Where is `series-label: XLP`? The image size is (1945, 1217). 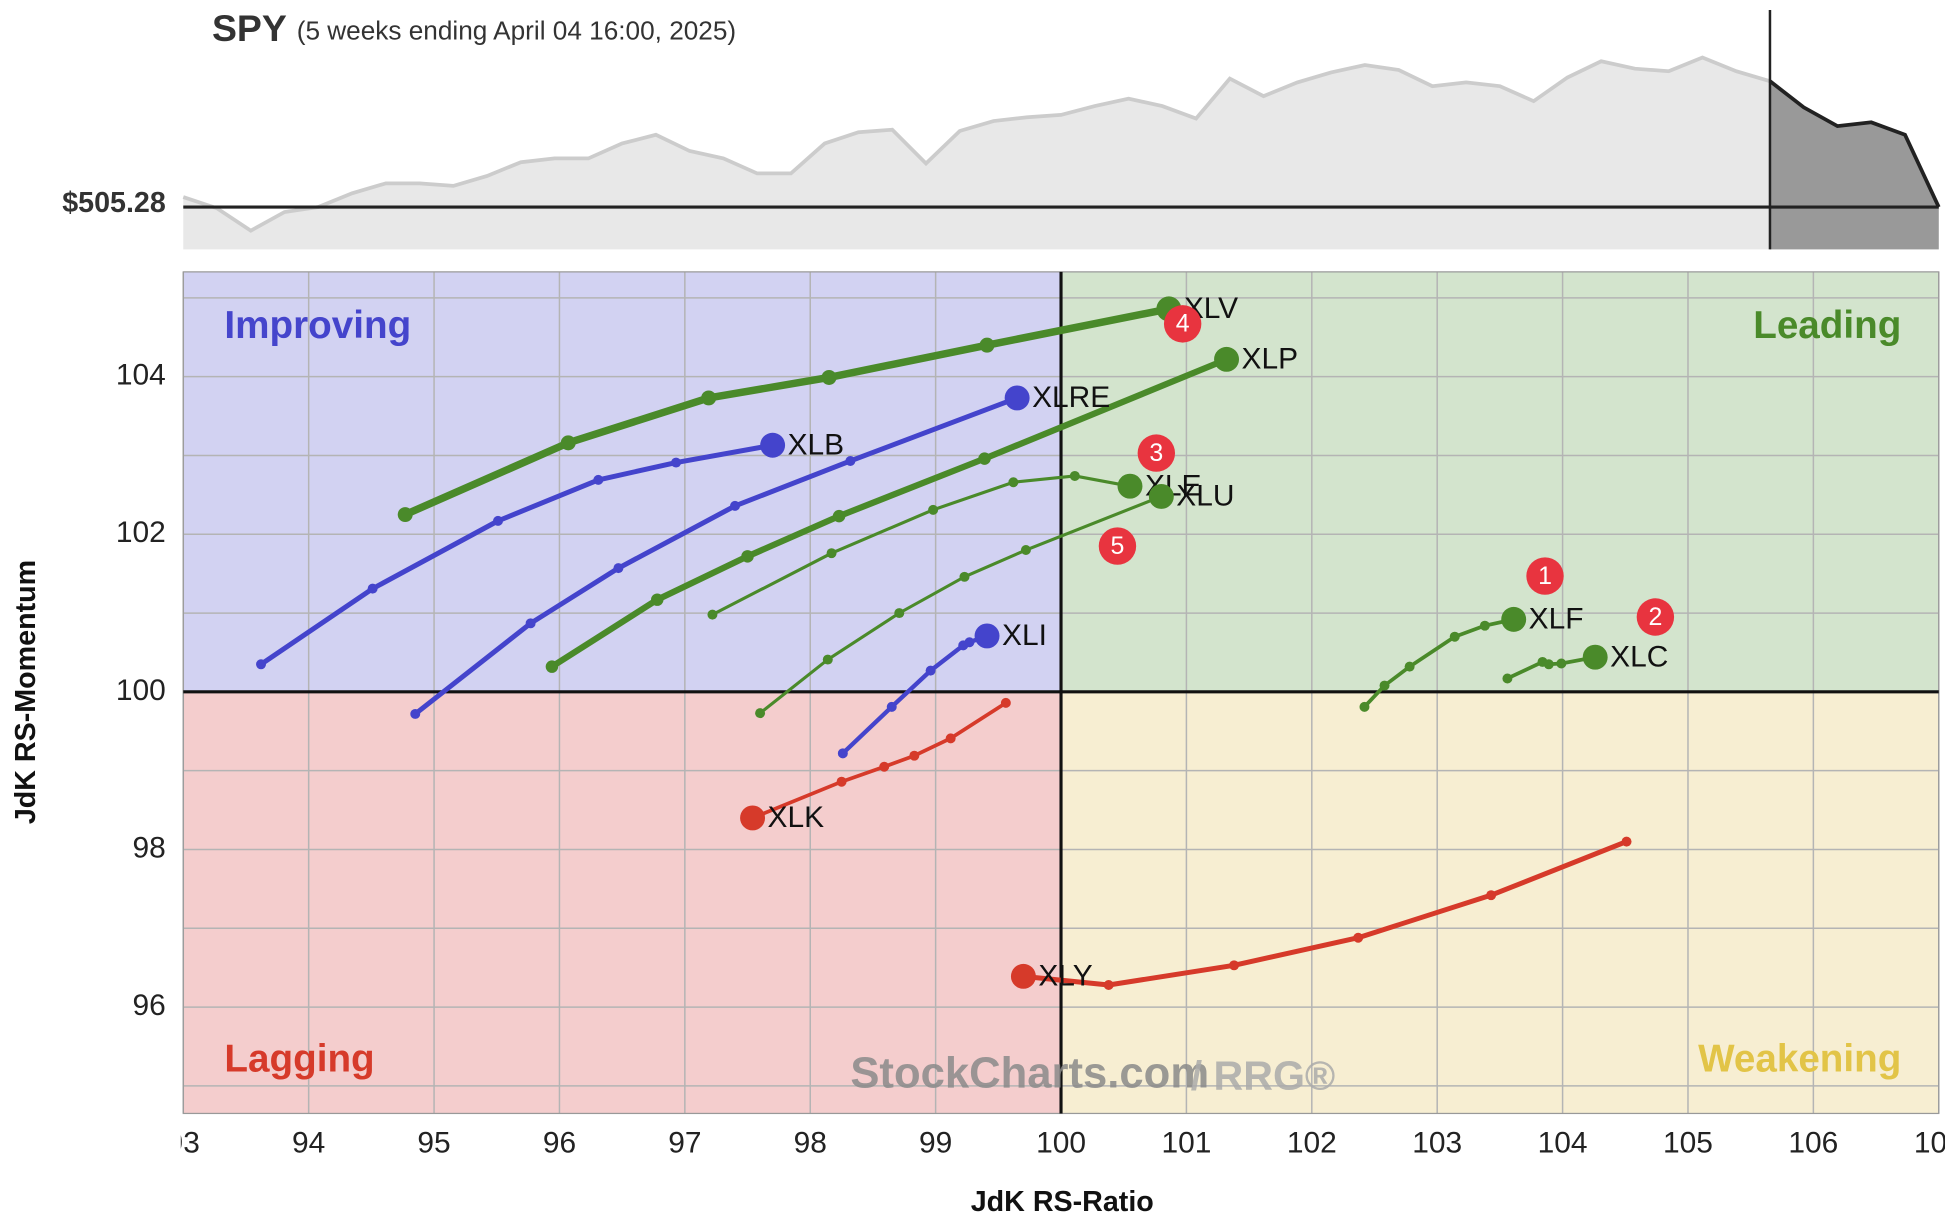
series-label: XLP is located at coordinates (1270, 358).